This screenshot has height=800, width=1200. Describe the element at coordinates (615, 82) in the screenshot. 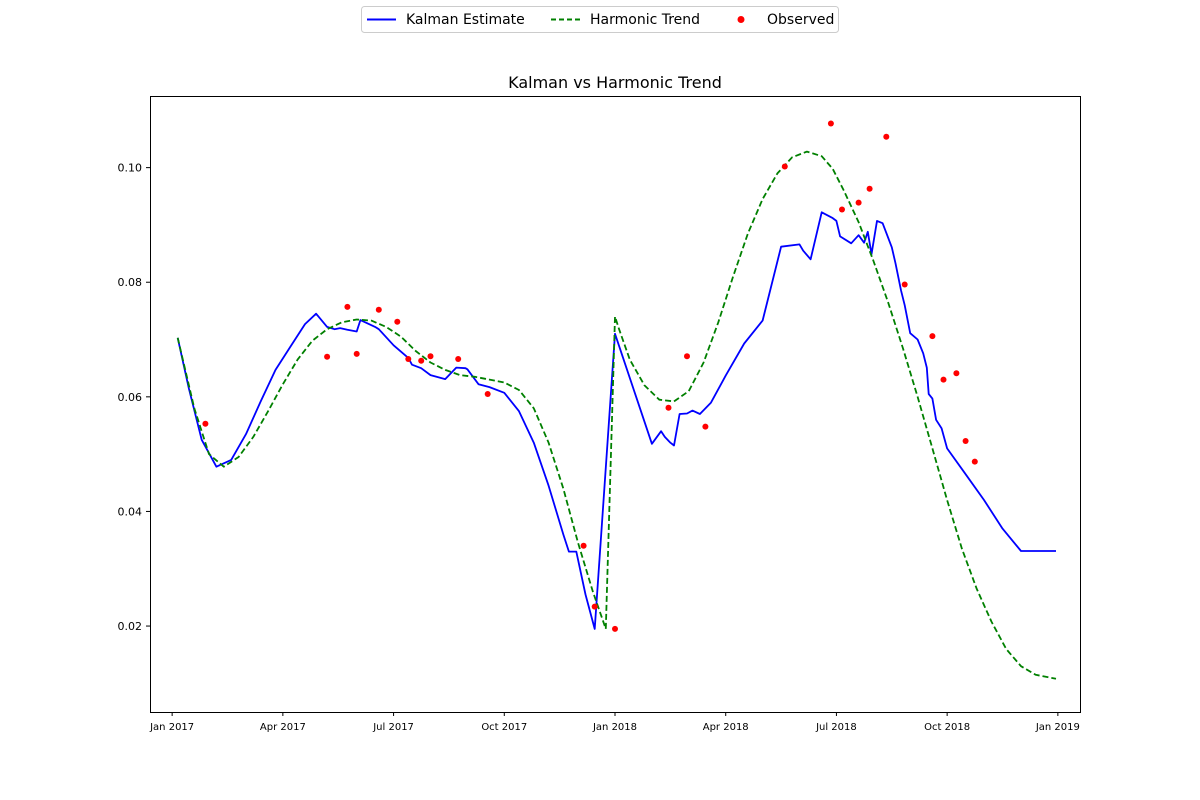

I see `chart-title: Kalman vs Harmonic Trend` at that location.